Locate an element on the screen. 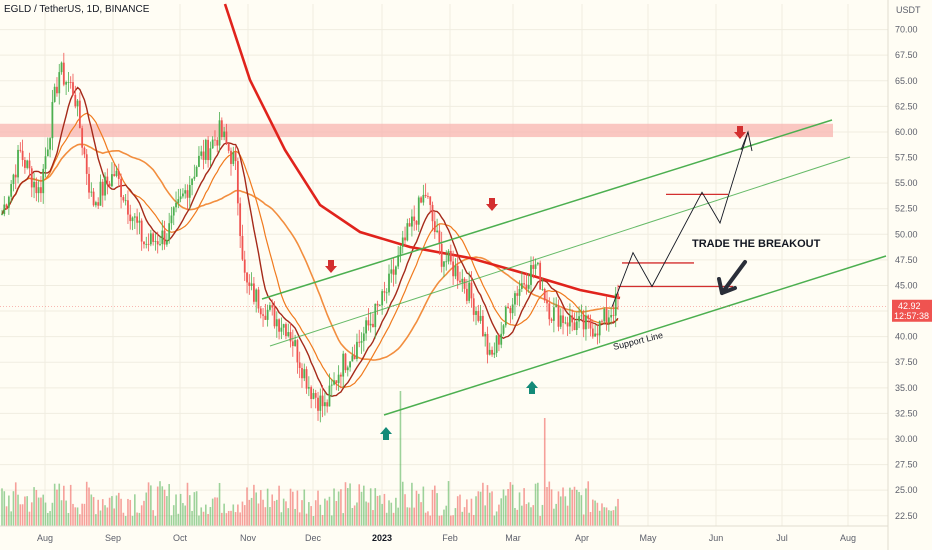 The image size is (932, 550). arrow-up-icon is located at coordinates (532, 387).